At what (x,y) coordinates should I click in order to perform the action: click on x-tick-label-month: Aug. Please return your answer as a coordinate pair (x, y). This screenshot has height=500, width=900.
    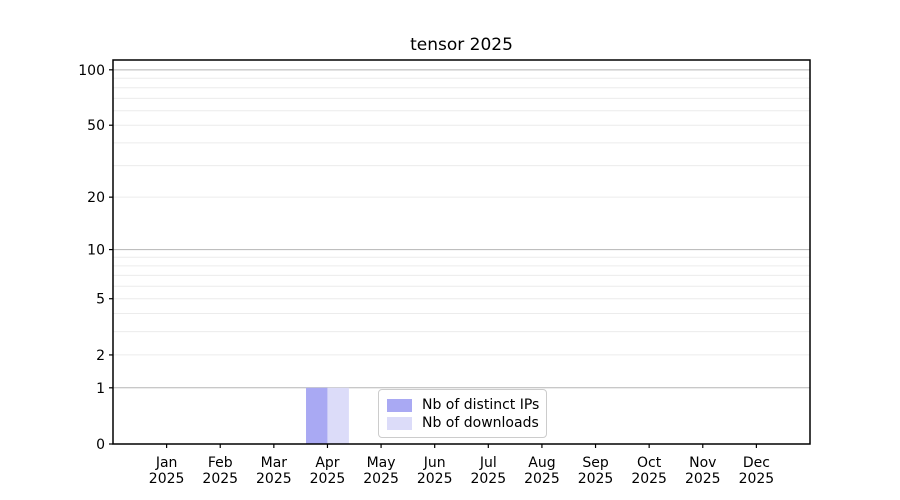
    Looking at the image, I should click on (541, 463).